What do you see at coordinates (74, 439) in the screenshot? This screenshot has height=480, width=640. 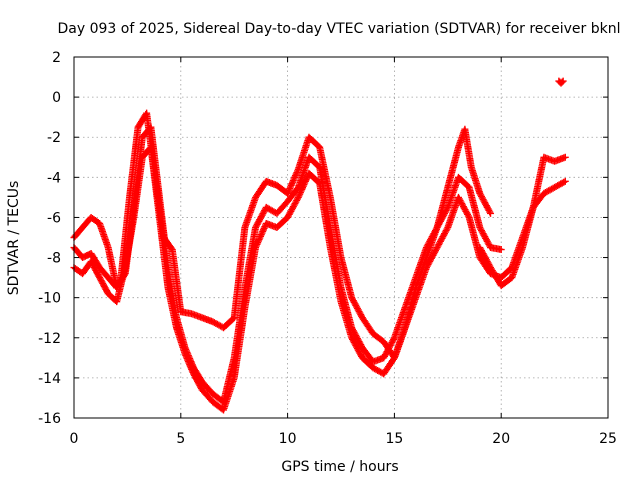 I see `x-tick-label: 0` at bounding box center [74, 439].